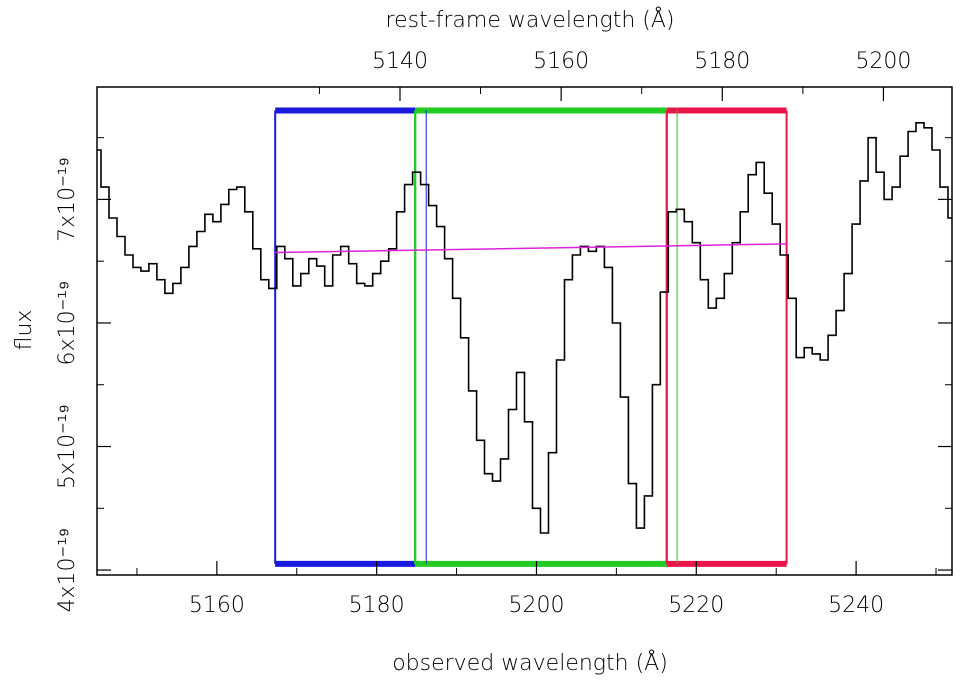 This screenshot has height=682, width=962. What do you see at coordinates (400, 61) in the screenshot?
I see `x2-tick-label: 5140` at bounding box center [400, 61].